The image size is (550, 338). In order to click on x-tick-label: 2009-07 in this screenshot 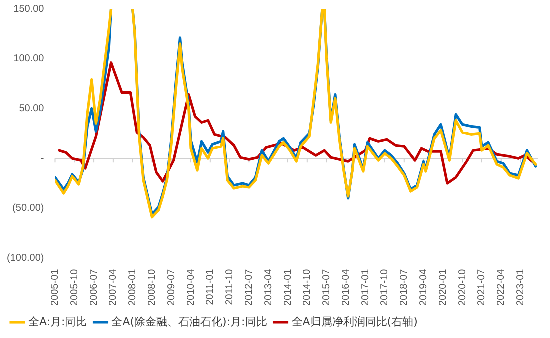, I will do `click(172, 287)`.